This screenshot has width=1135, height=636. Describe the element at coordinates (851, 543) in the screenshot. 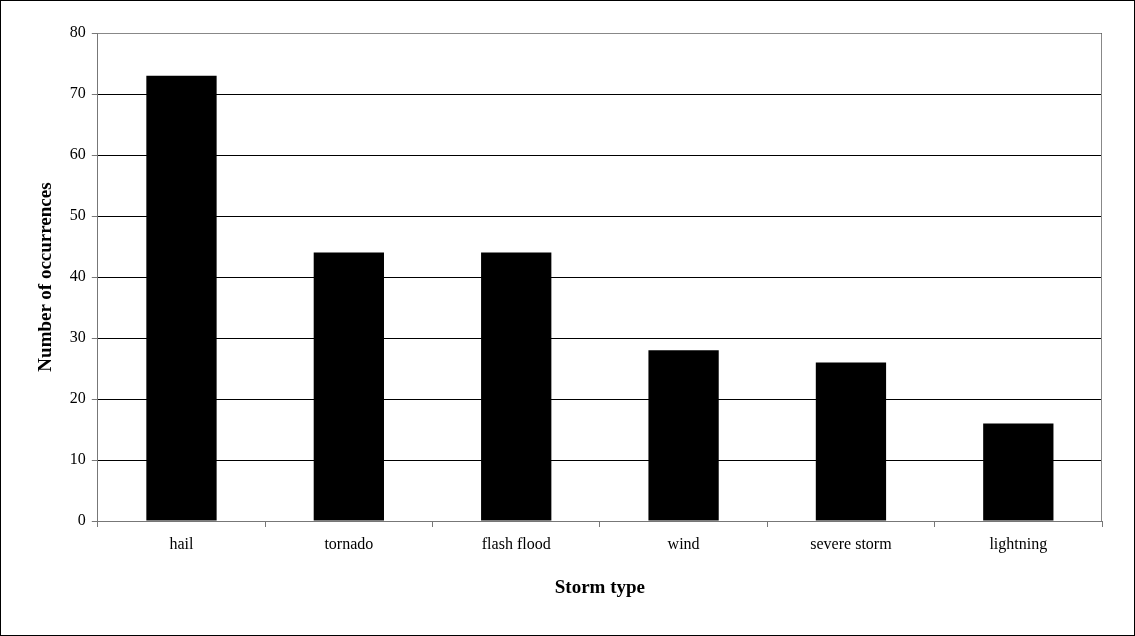

I see `x-tick-label: severe storm` at that location.